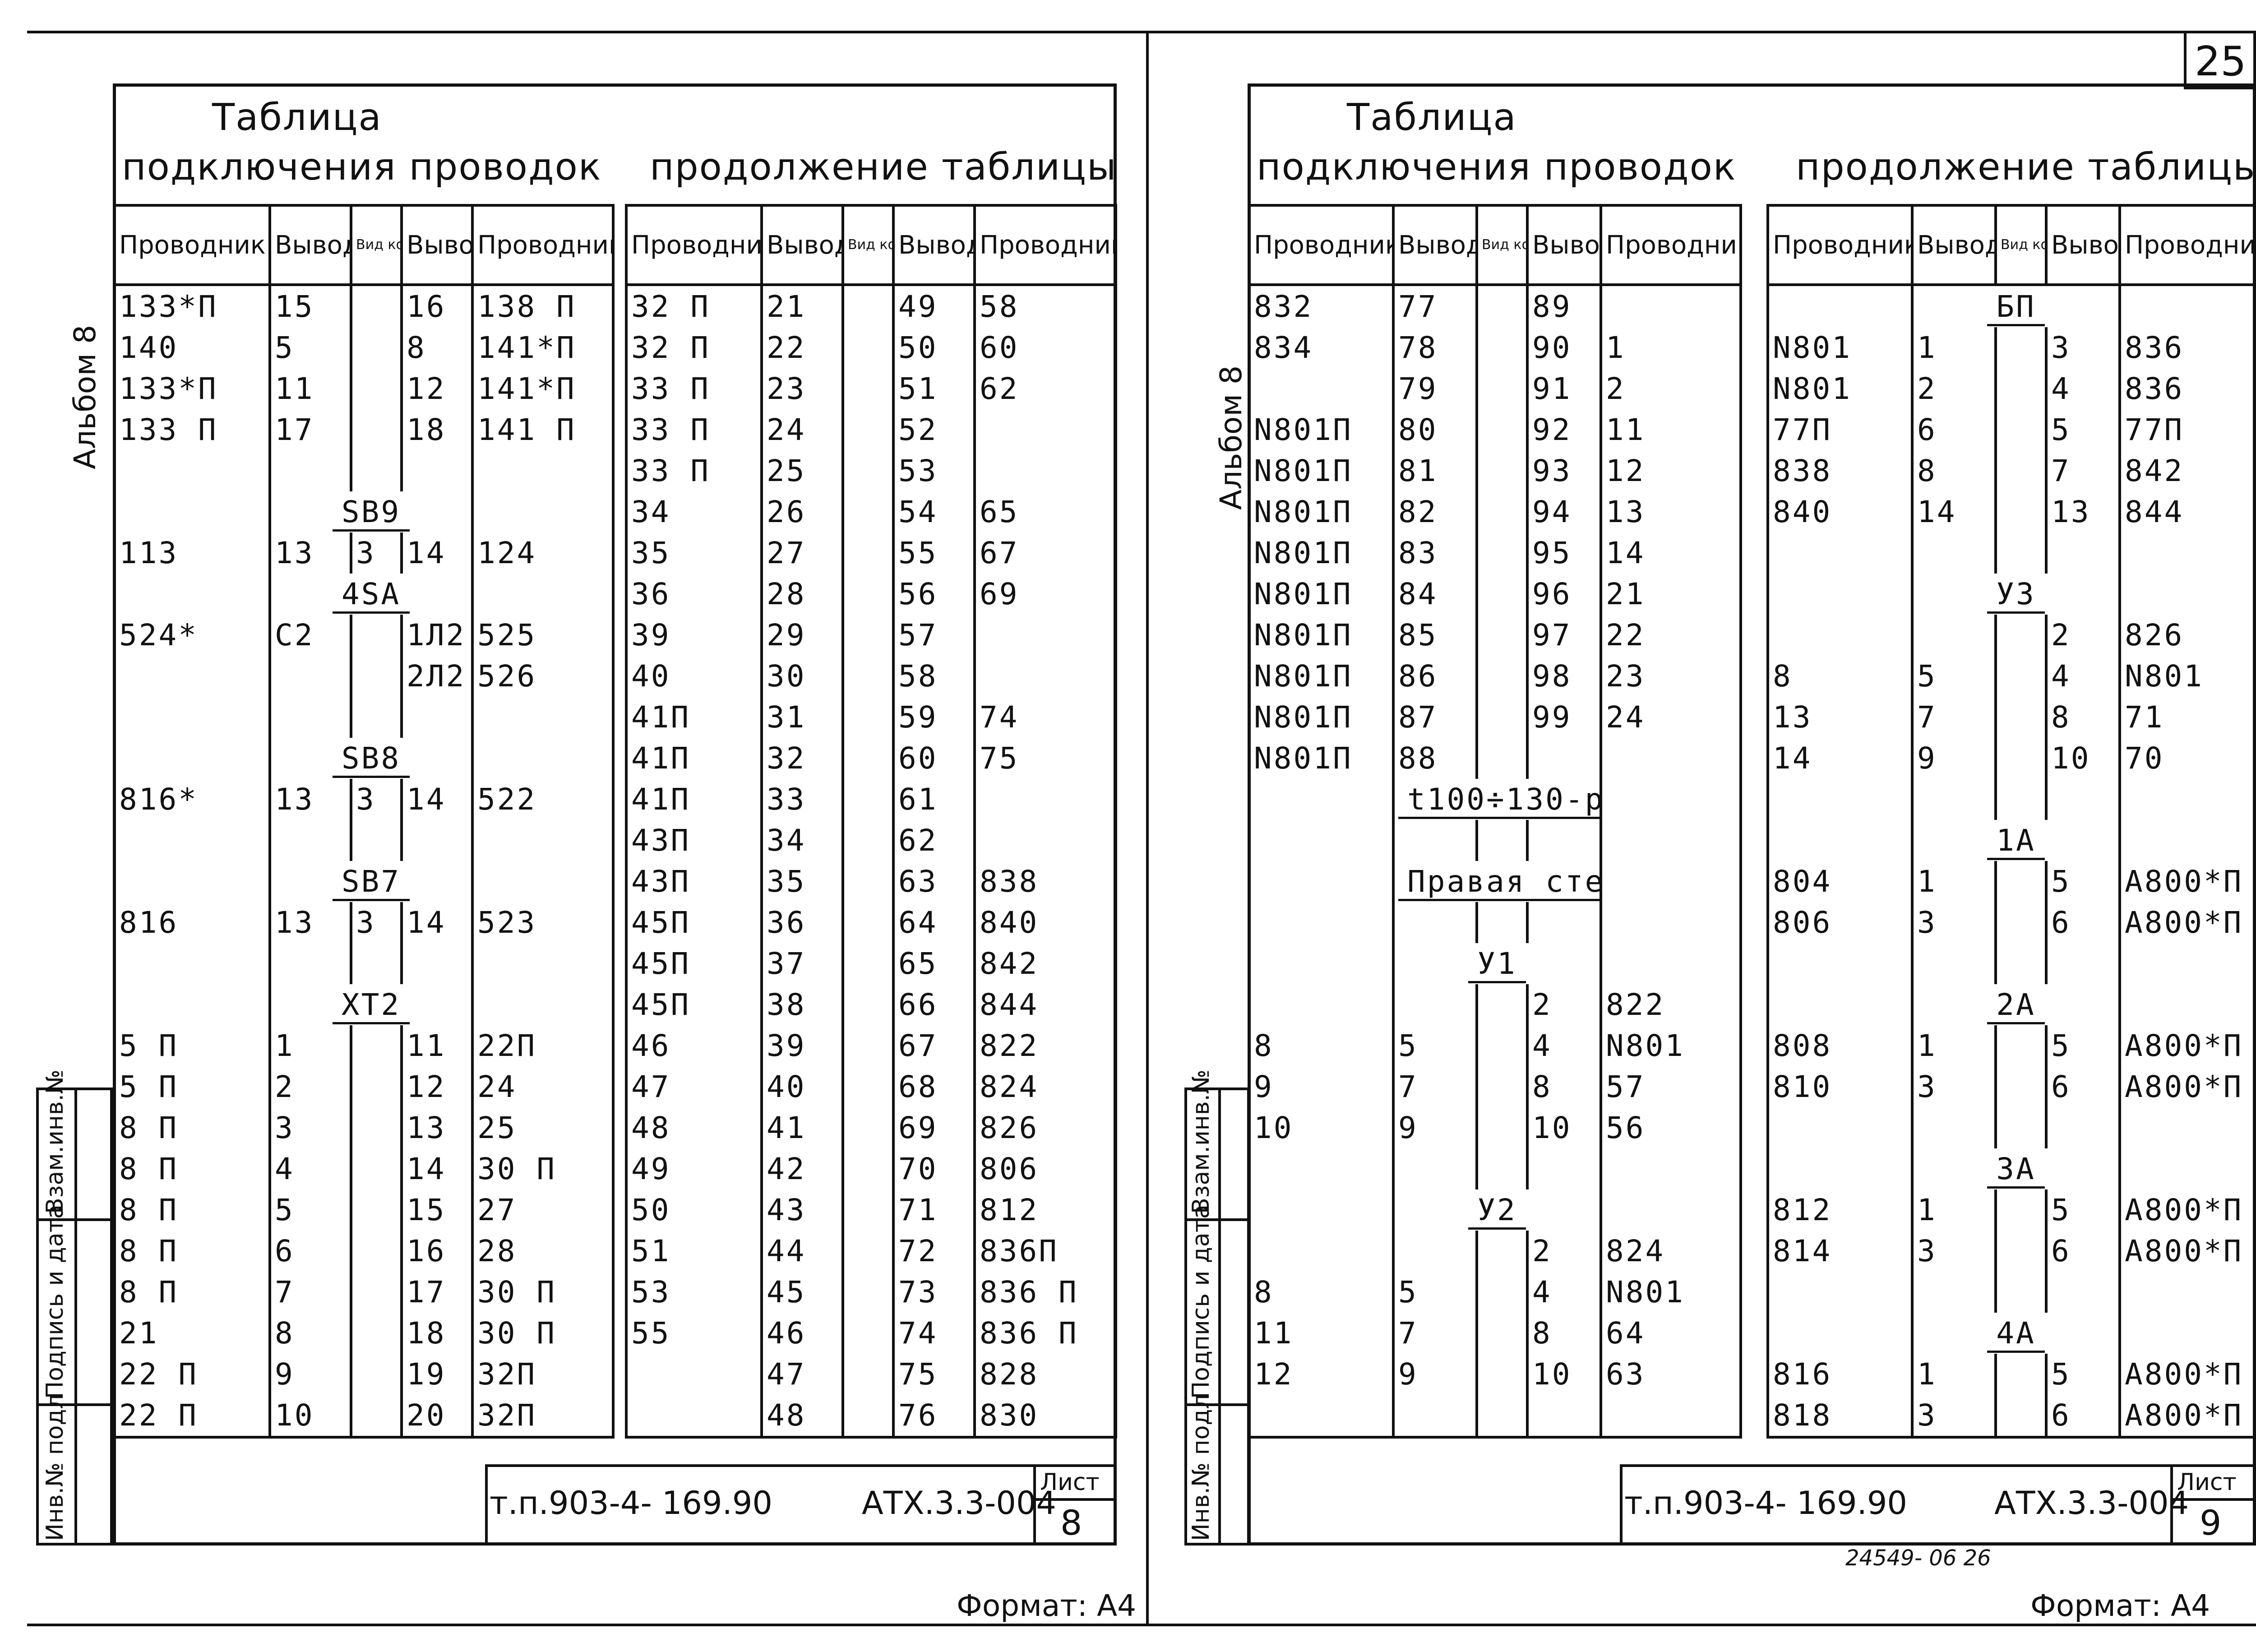 The image size is (2256, 1652). Describe the element at coordinates (2011, 635) in the screenshot. I see `table-row: 2 826` at that location.